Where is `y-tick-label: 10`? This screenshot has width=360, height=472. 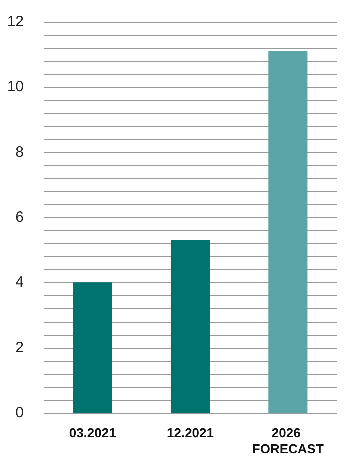
y-tick-label: 10 is located at coordinates (15, 87).